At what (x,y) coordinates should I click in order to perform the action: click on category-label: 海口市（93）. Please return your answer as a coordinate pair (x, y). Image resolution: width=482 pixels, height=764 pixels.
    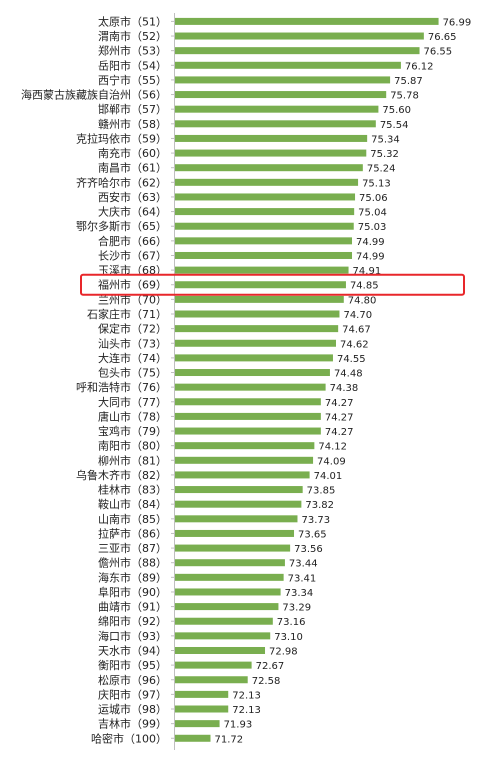
    Looking at the image, I should click on (132, 636).